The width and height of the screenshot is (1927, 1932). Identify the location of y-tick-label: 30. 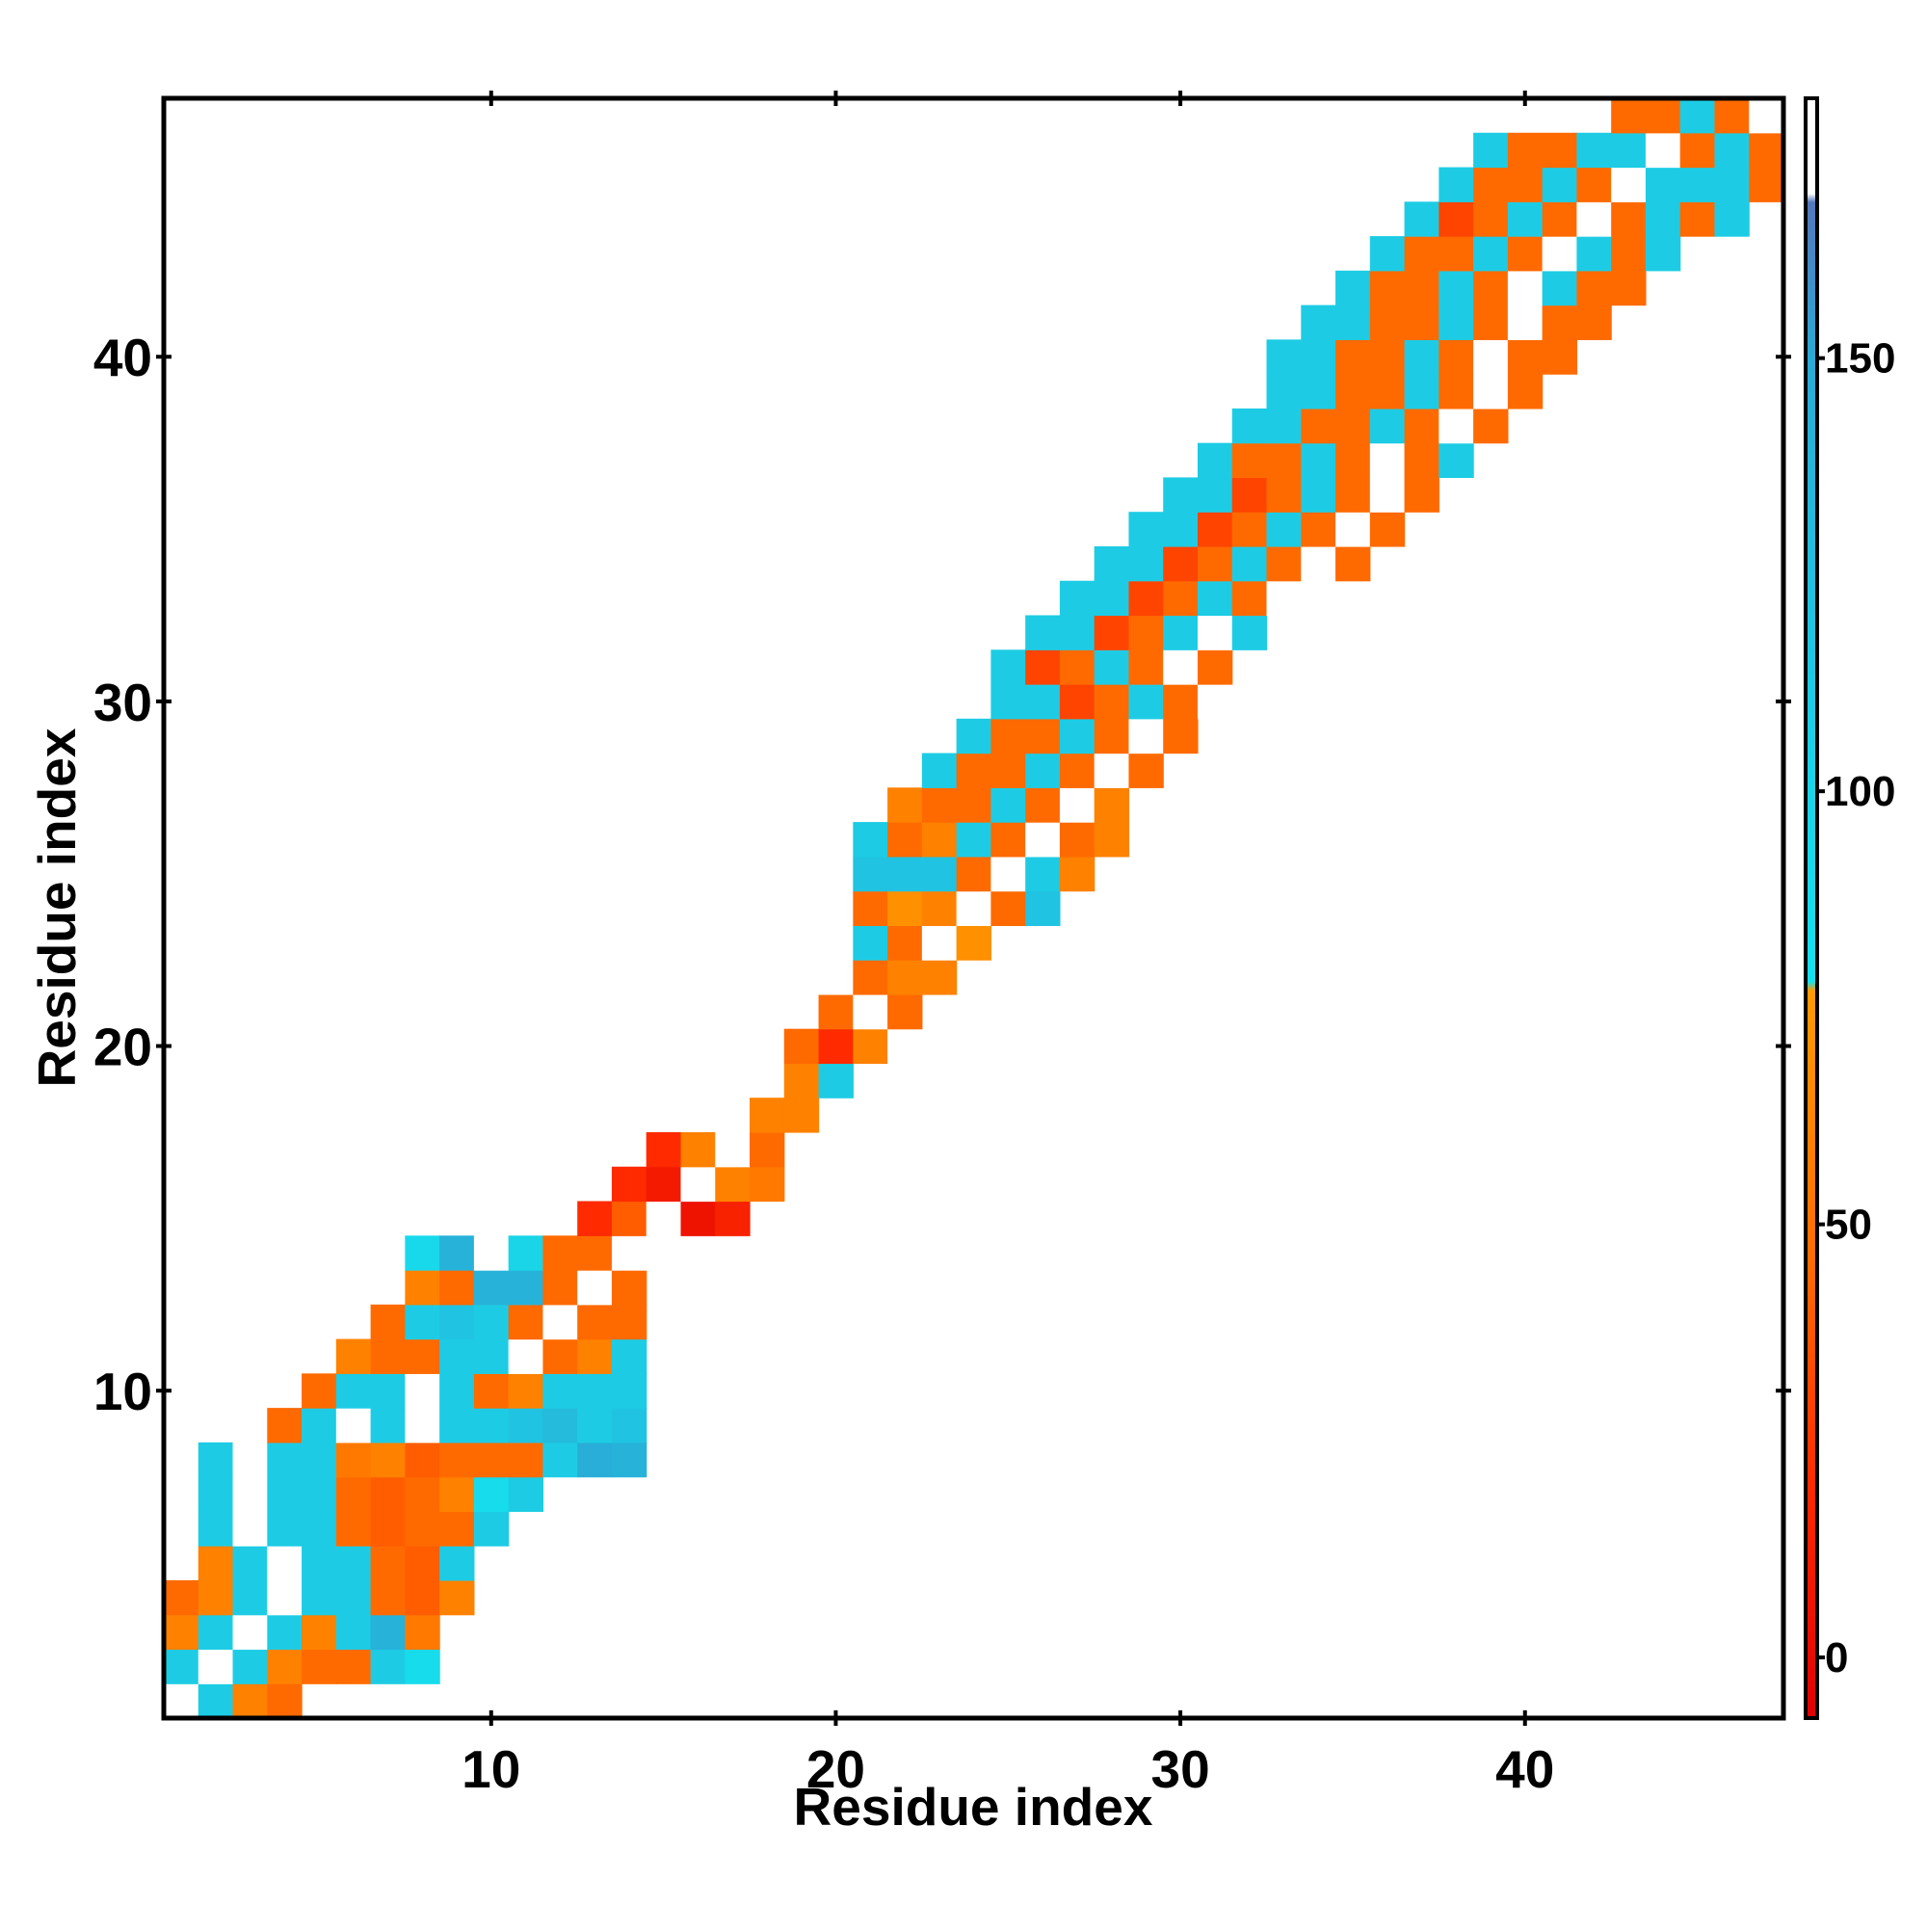
(122, 702).